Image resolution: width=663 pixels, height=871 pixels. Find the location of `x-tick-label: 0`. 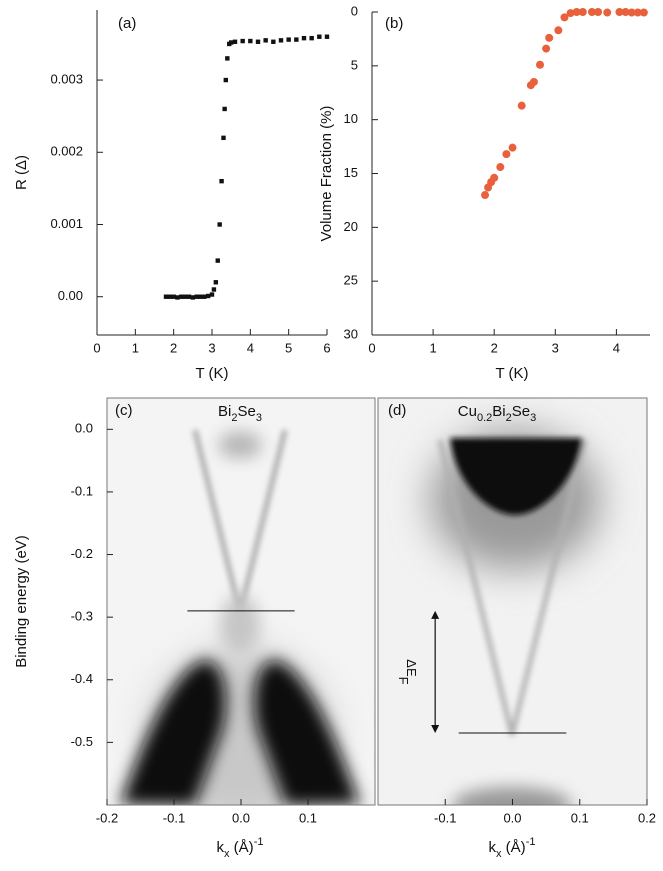

x-tick-label: 0 is located at coordinates (96, 347).